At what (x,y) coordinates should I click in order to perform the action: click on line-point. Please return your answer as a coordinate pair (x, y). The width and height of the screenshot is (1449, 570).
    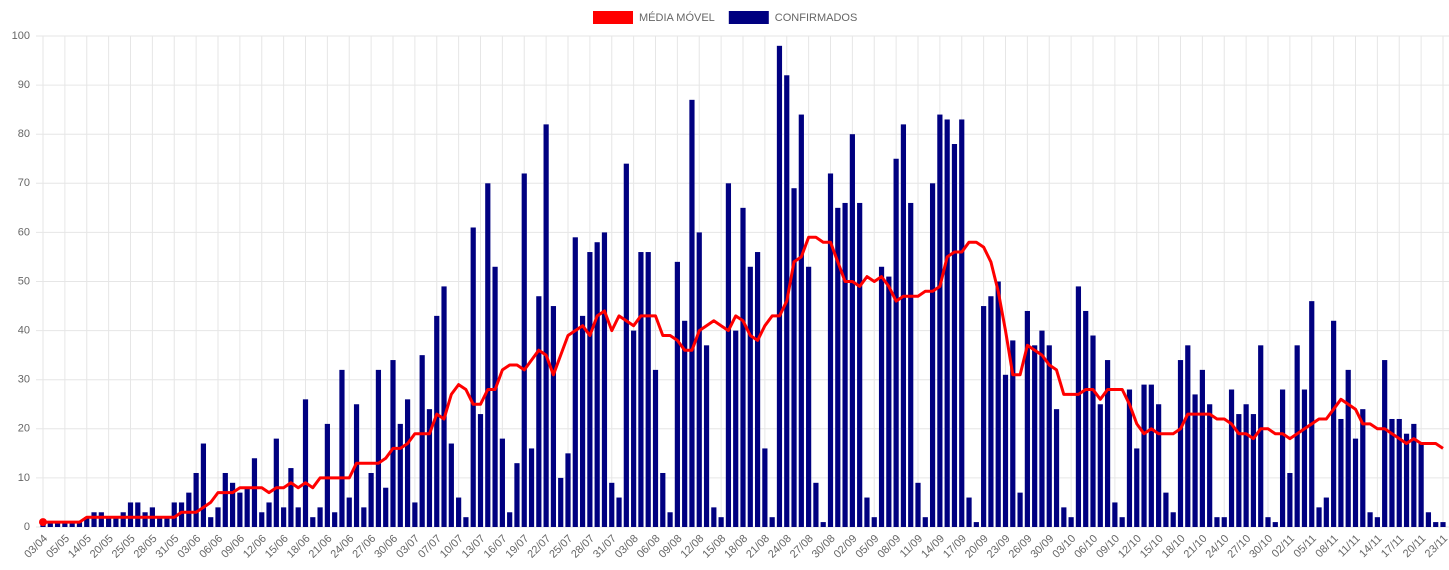
    Looking at the image, I should click on (43, 522).